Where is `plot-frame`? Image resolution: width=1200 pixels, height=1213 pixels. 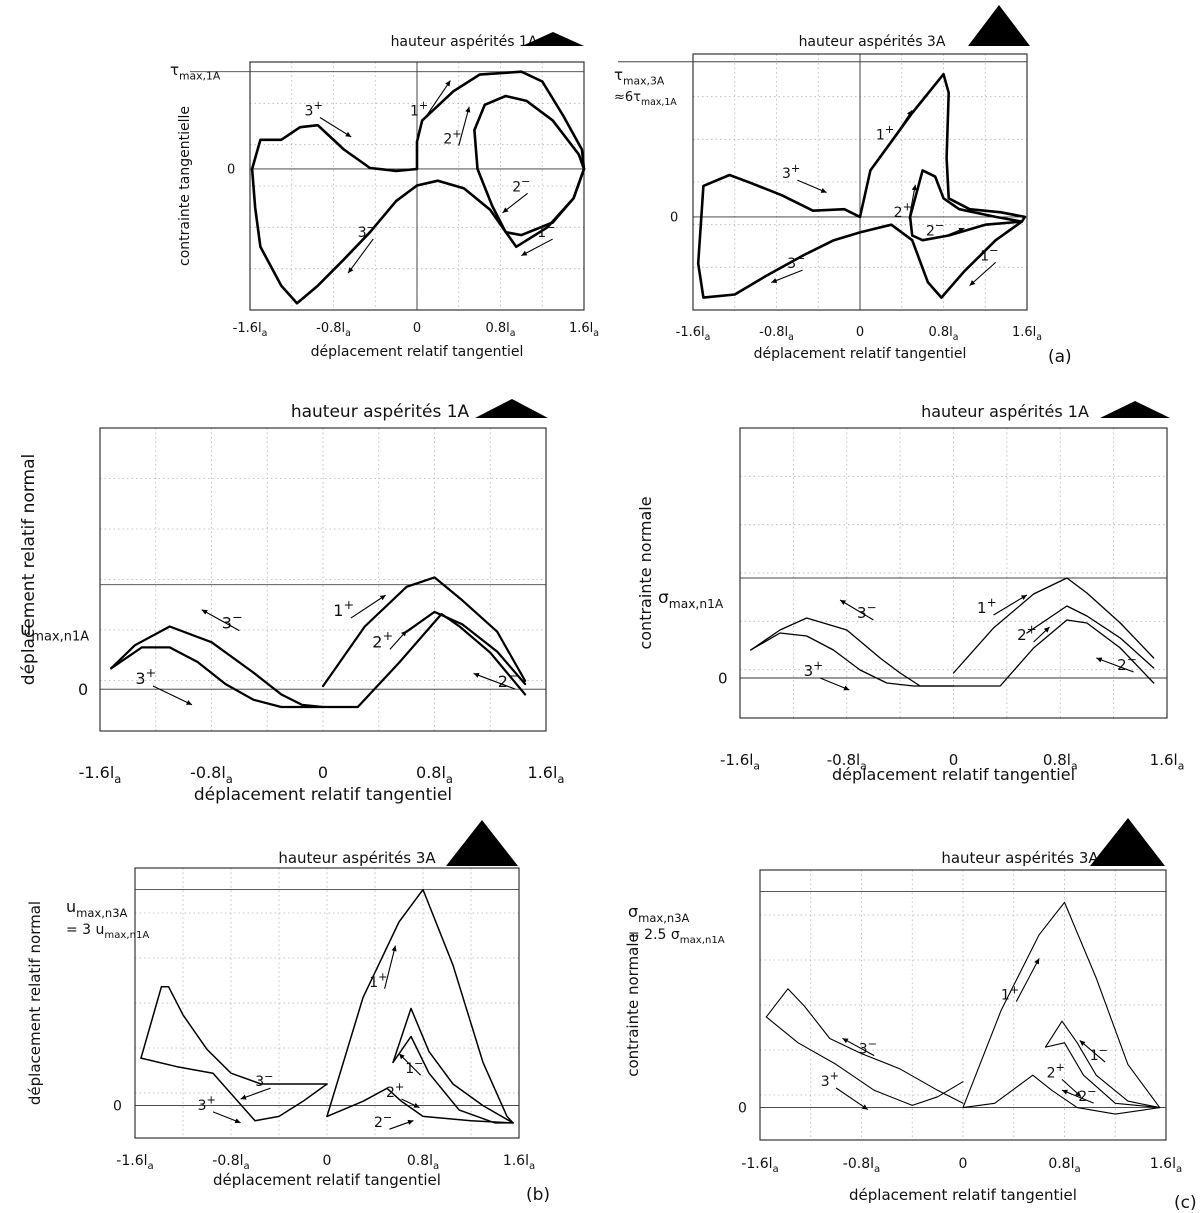 plot-frame is located at coordinates (323, 579).